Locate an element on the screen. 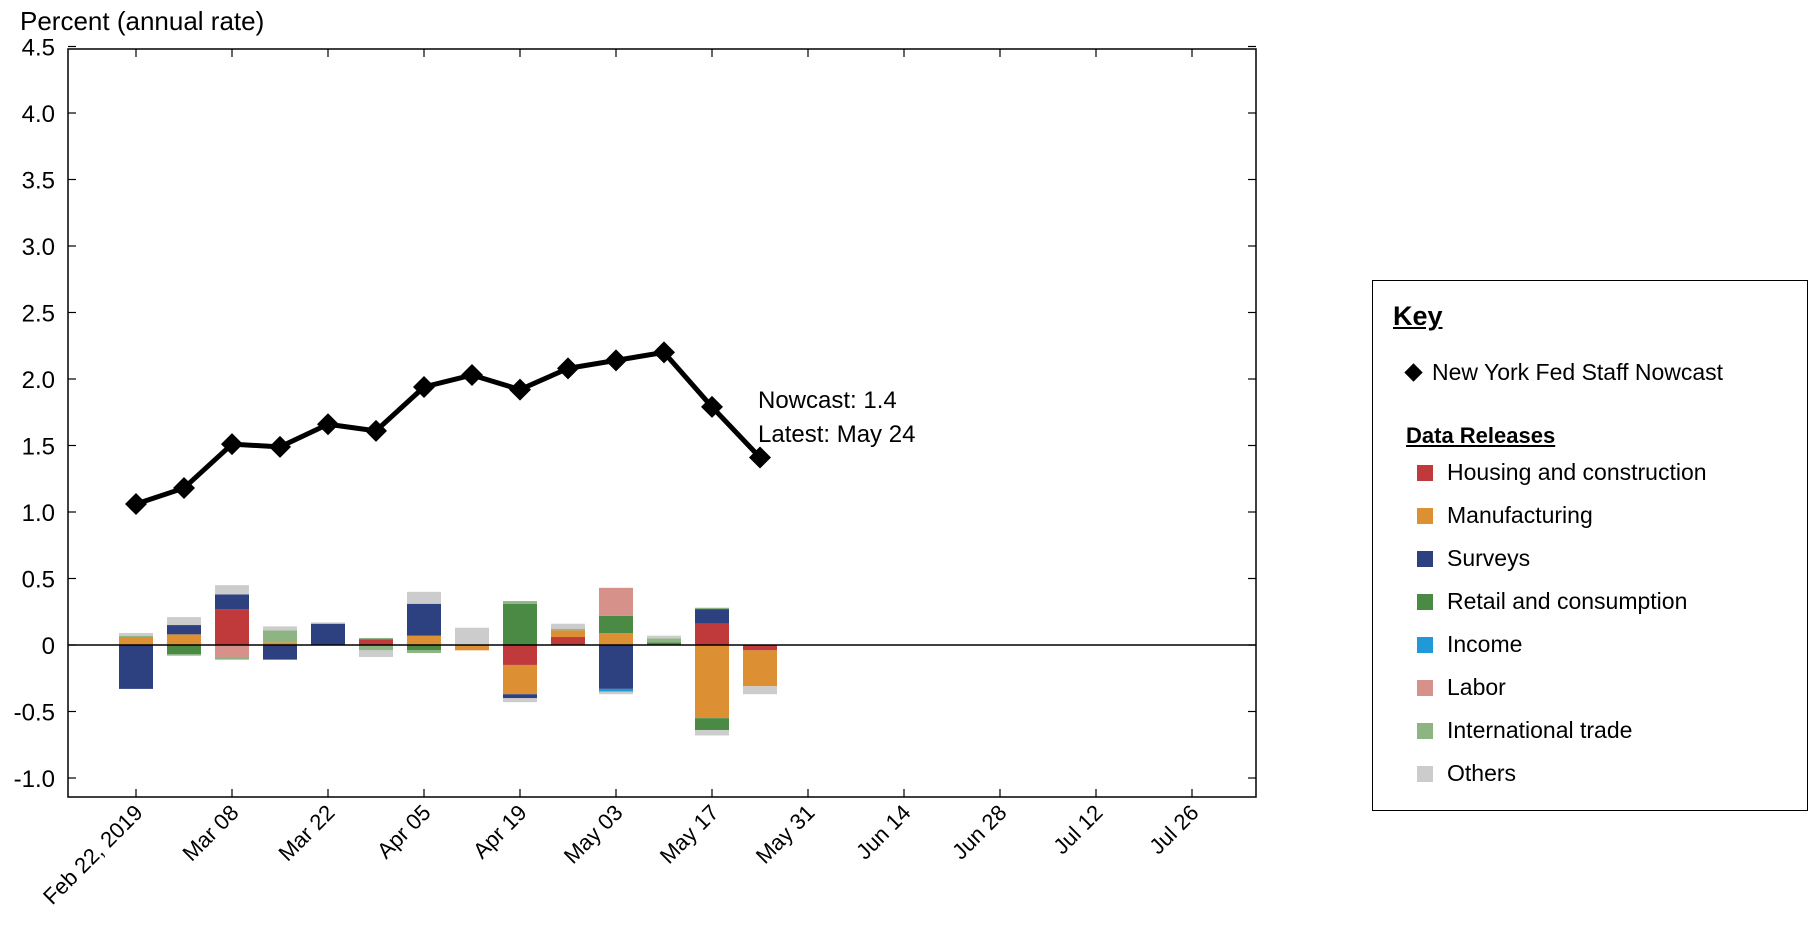 This screenshot has width=1811, height=927. diamond-icon is located at coordinates (1413, 372).